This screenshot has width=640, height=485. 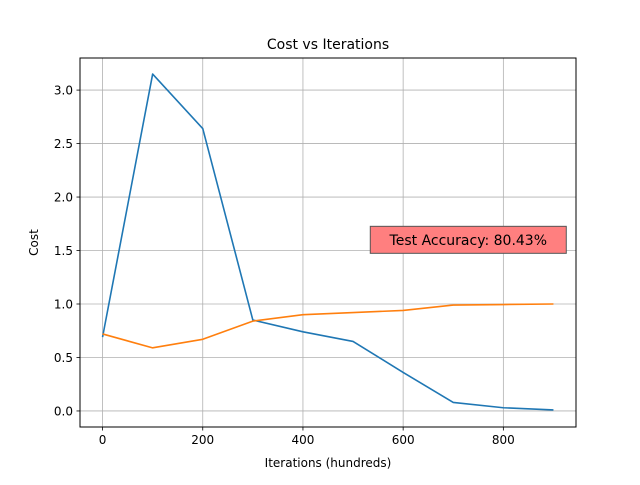 I want to click on y-axis-label: Cost, so click(x=34, y=242).